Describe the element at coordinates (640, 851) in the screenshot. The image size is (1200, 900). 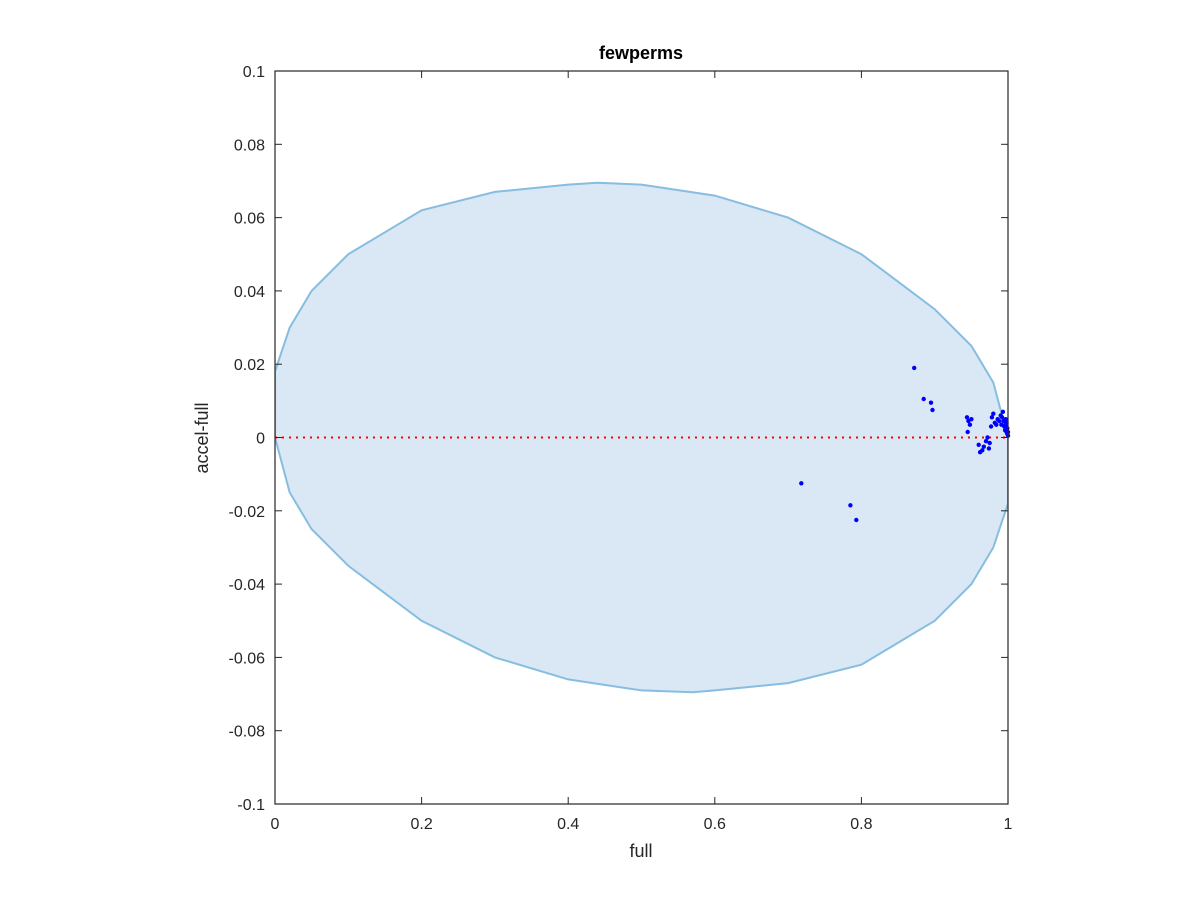
I see `x-axis-label: full` at that location.